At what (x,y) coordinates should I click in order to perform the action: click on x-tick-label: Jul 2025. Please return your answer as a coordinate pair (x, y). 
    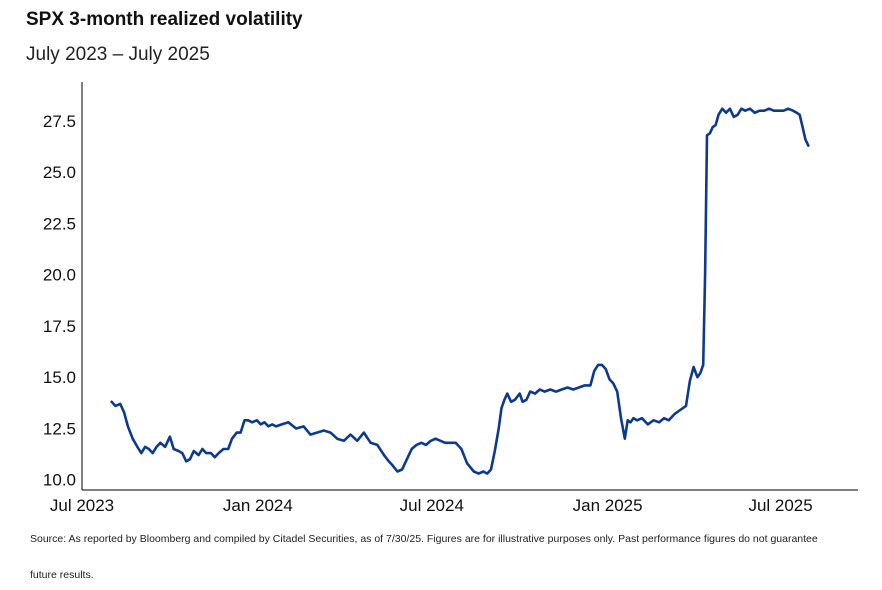
    Looking at the image, I should click on (780, 505).